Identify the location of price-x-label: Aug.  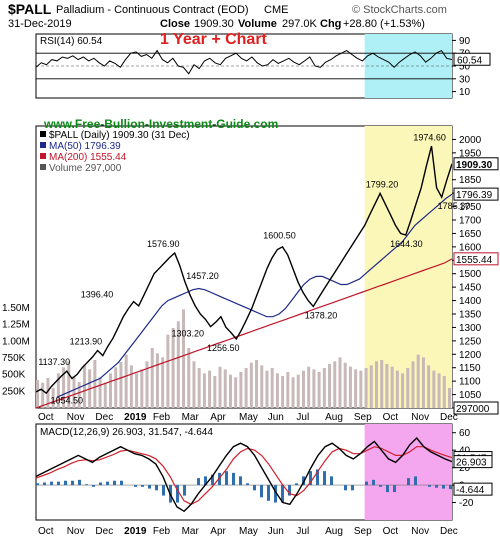
(334, 417).